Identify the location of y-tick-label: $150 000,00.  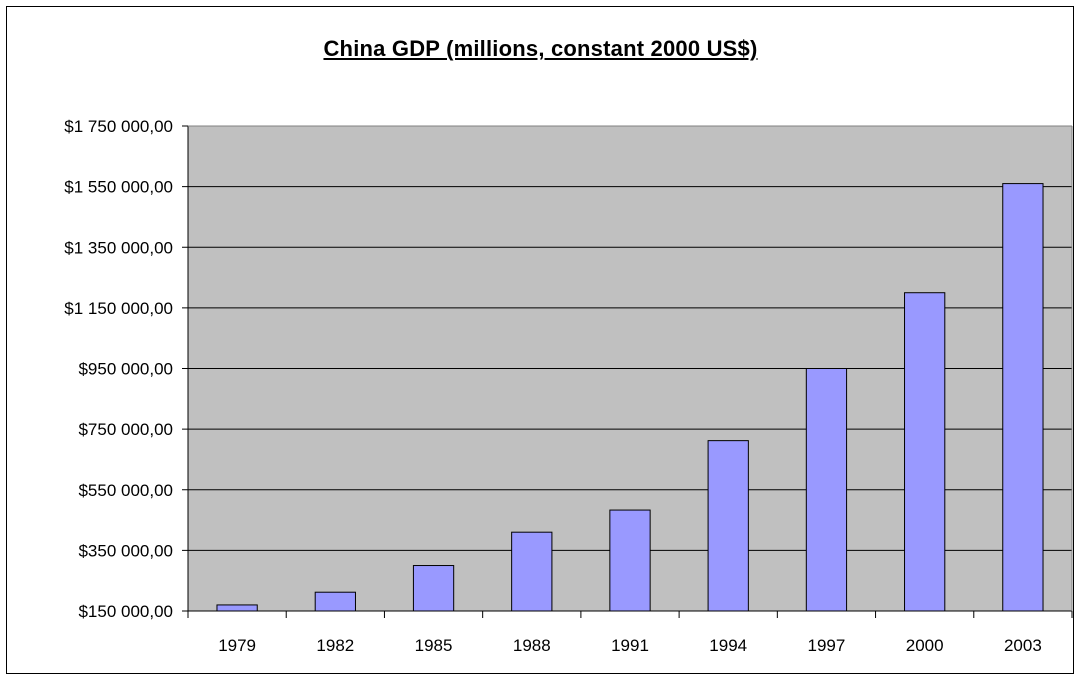
(125, 611).